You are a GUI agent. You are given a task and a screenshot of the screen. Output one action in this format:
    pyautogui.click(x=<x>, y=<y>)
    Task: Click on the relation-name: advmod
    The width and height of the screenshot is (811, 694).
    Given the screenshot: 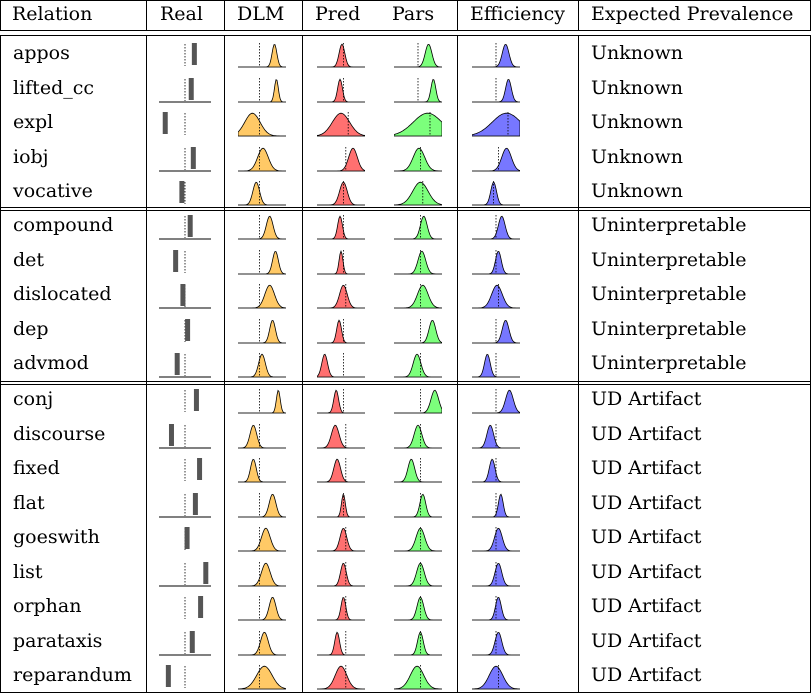 What is the action you would take?
    pyautogui.click(x=51, y=363)
    